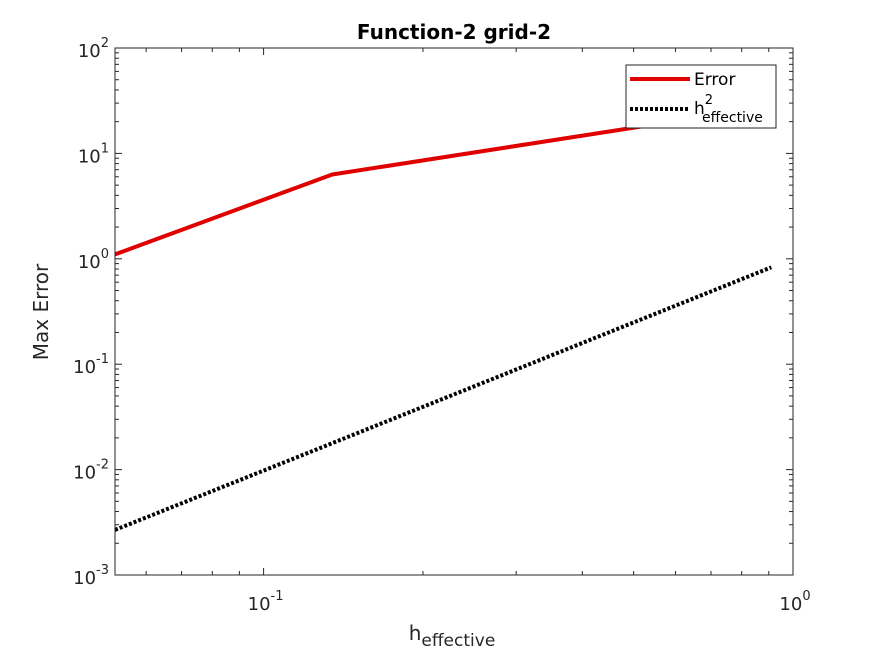  I want to click on x-axis-label-base: h, so click(415, 633).